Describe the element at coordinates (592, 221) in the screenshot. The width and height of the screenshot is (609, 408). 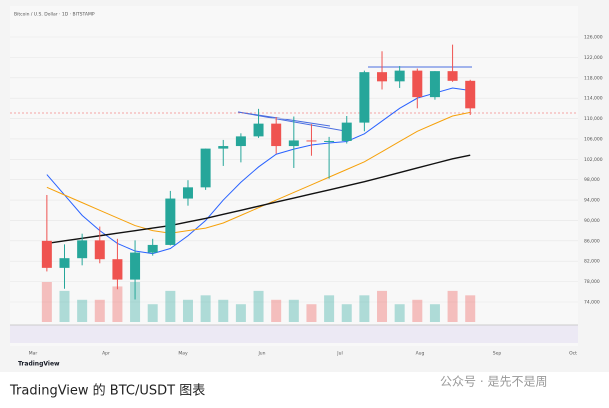
I see `y-tick-label: 90,000` at that location.